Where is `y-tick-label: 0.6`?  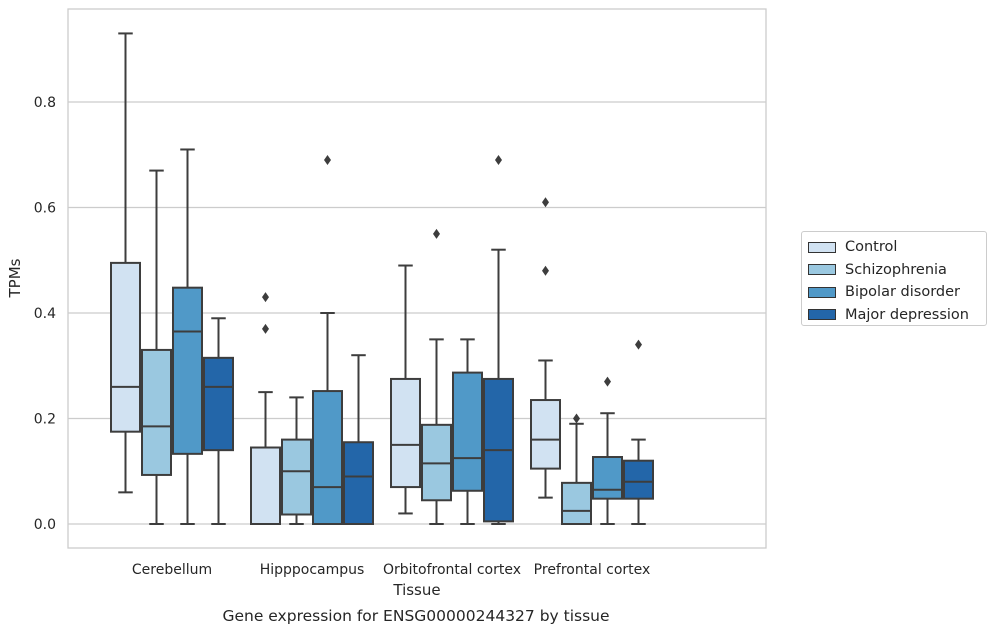 y-tick-label: 0.6 is located at coordinates (45, 209).